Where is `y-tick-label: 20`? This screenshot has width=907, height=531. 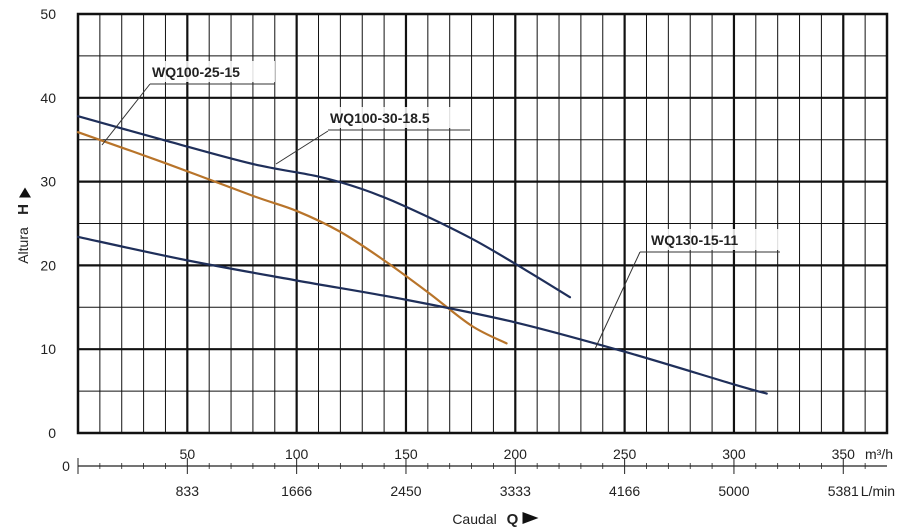 y-tick-label: 20 is located at coordinates (48, 265).